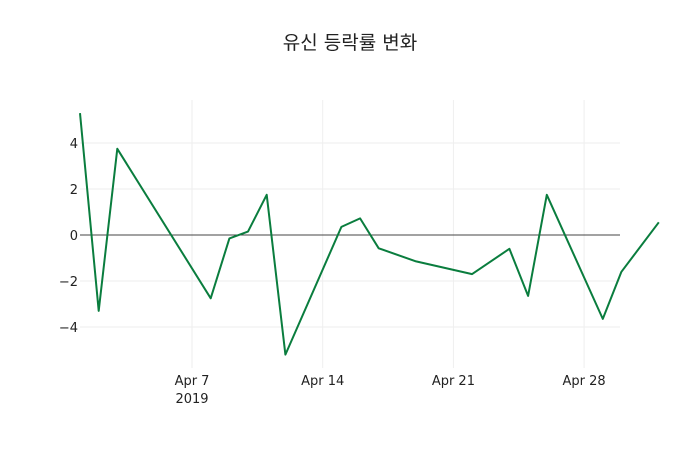  Describe the element at coordinates (453, 381) in the screenshot. I see `x-tick-label: Apr 21` at that location.